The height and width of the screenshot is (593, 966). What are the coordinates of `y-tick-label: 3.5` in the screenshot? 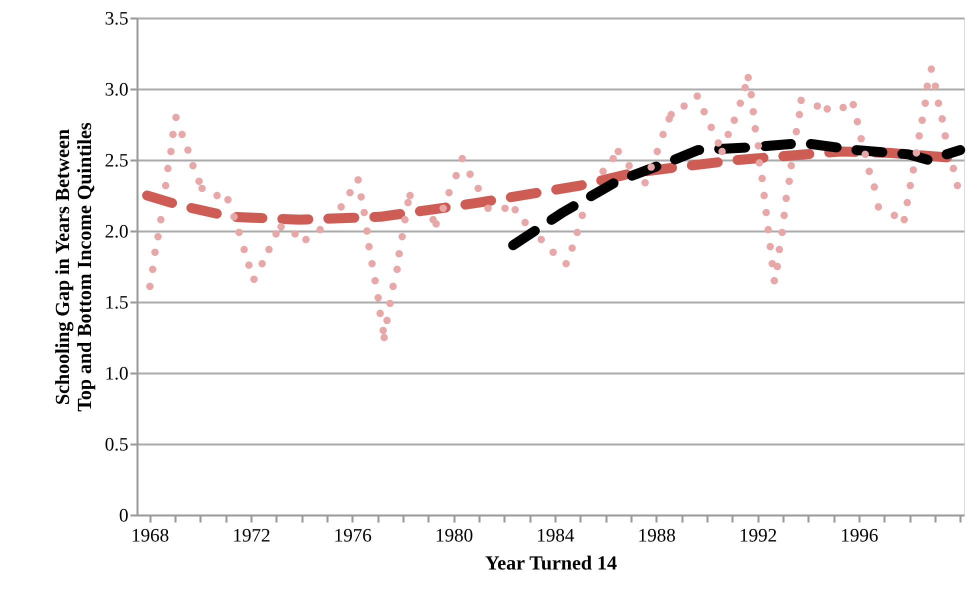 It's located at (116, 19).